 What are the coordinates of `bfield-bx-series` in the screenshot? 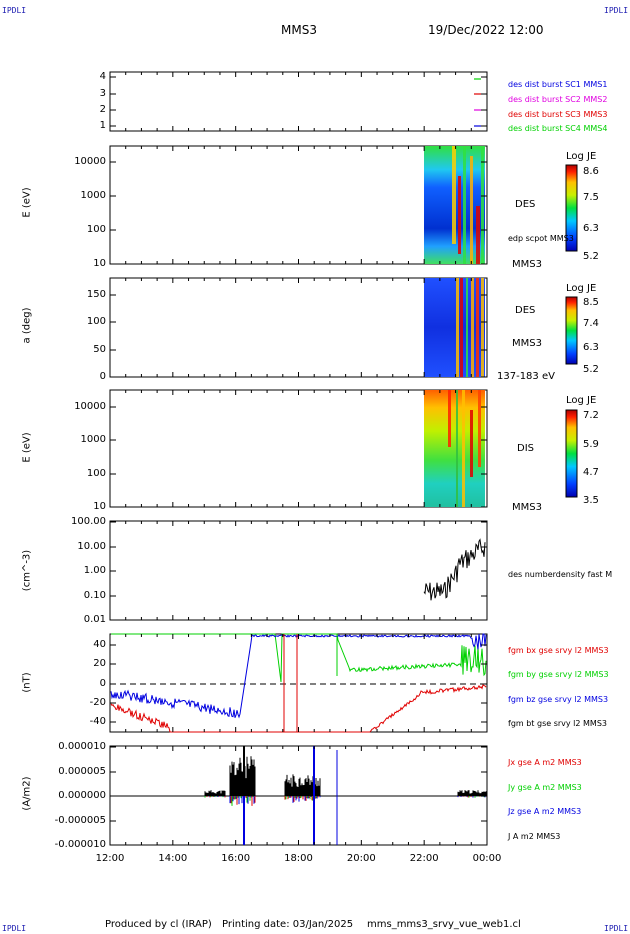 It's located at (298, 708).